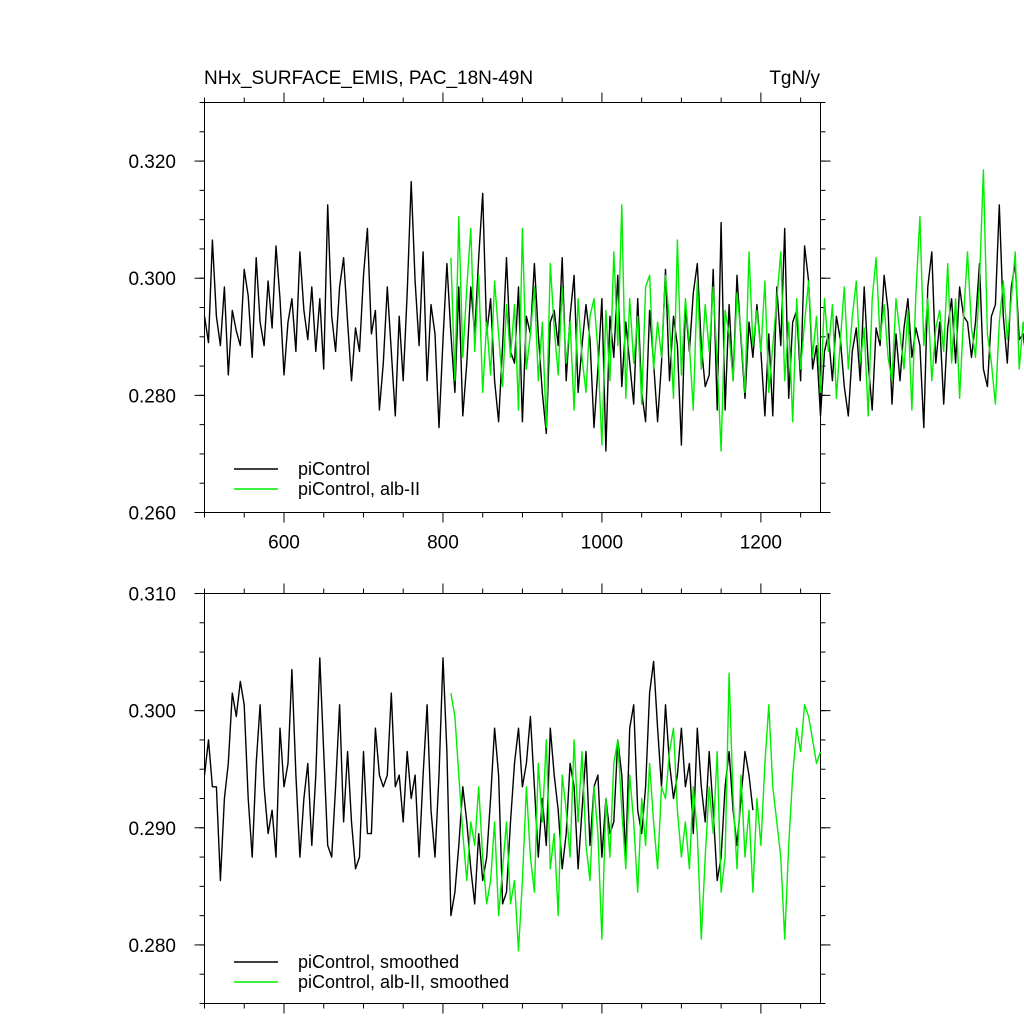  Describe the element at coordinates (152, 396) in the screenshot. I see `top-ytick-label: 0.280` at that location.